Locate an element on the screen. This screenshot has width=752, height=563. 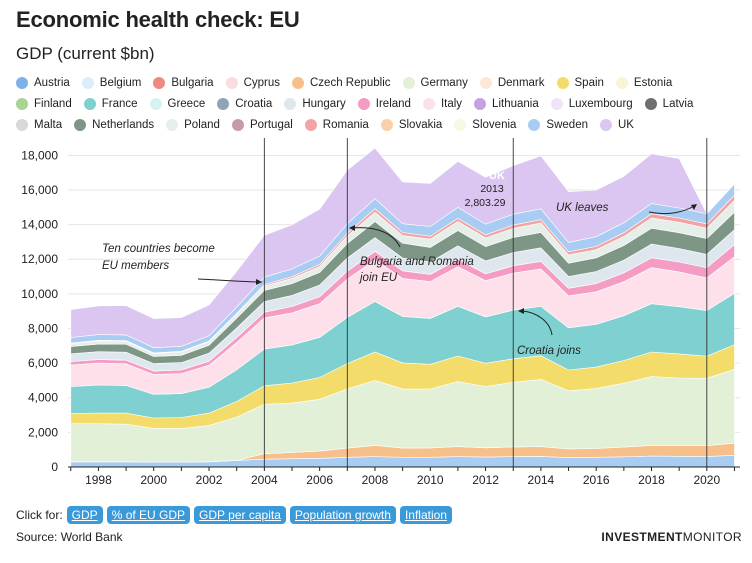
legend-item: Hungary is located at coordinates (315, 104).